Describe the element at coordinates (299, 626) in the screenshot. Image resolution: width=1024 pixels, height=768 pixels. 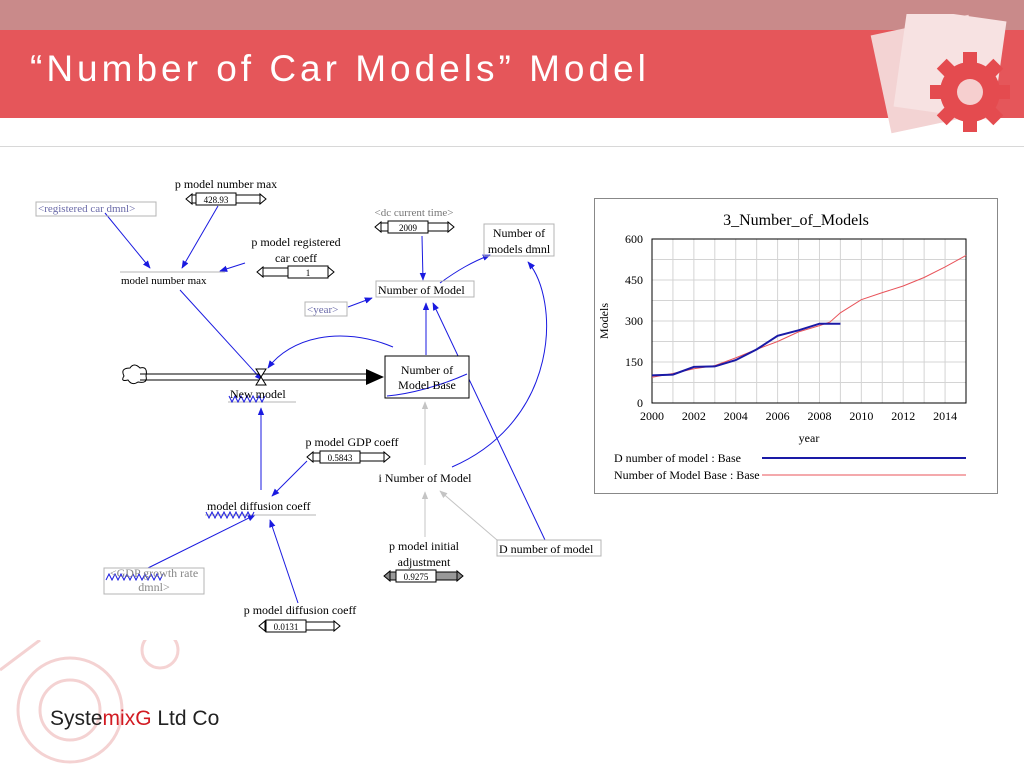
I see `p-model-diffusion-coeff-slider: 0.0131` at that location.